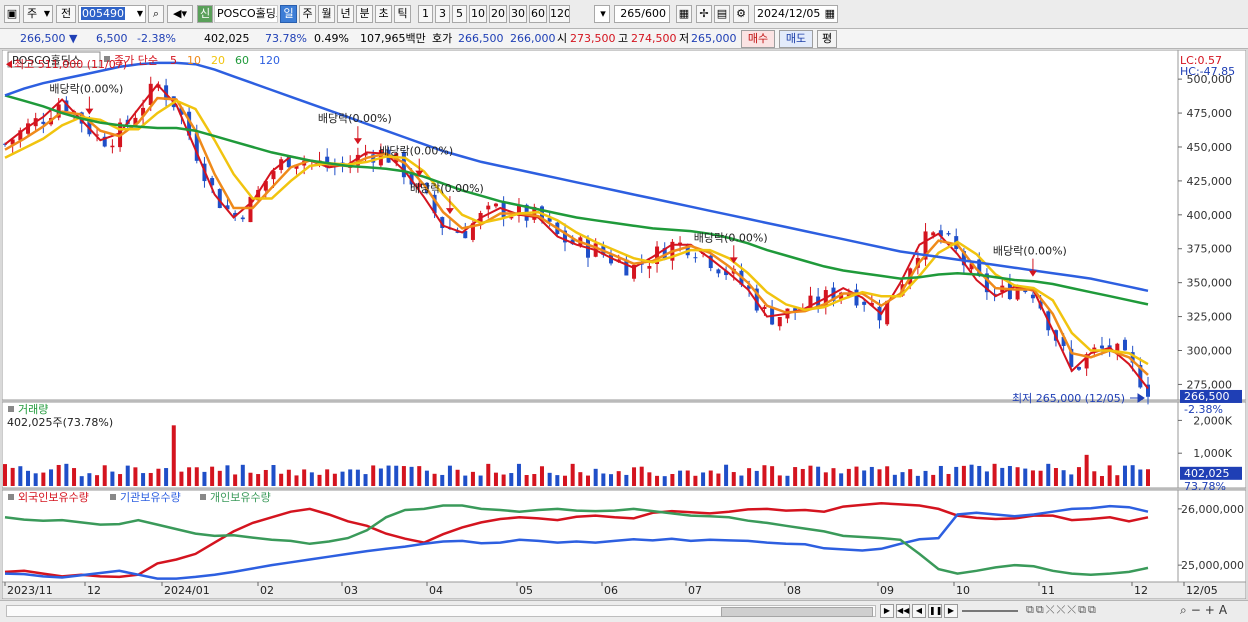  I want to click on x-tick-label: 05, so click(526, 590).